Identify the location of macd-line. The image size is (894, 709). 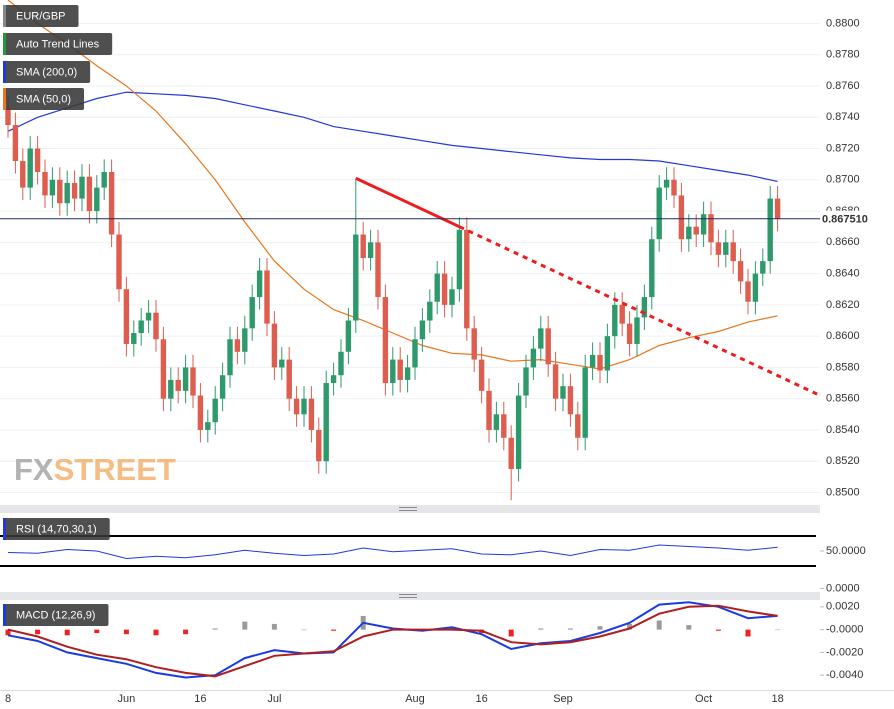
(392, 641).